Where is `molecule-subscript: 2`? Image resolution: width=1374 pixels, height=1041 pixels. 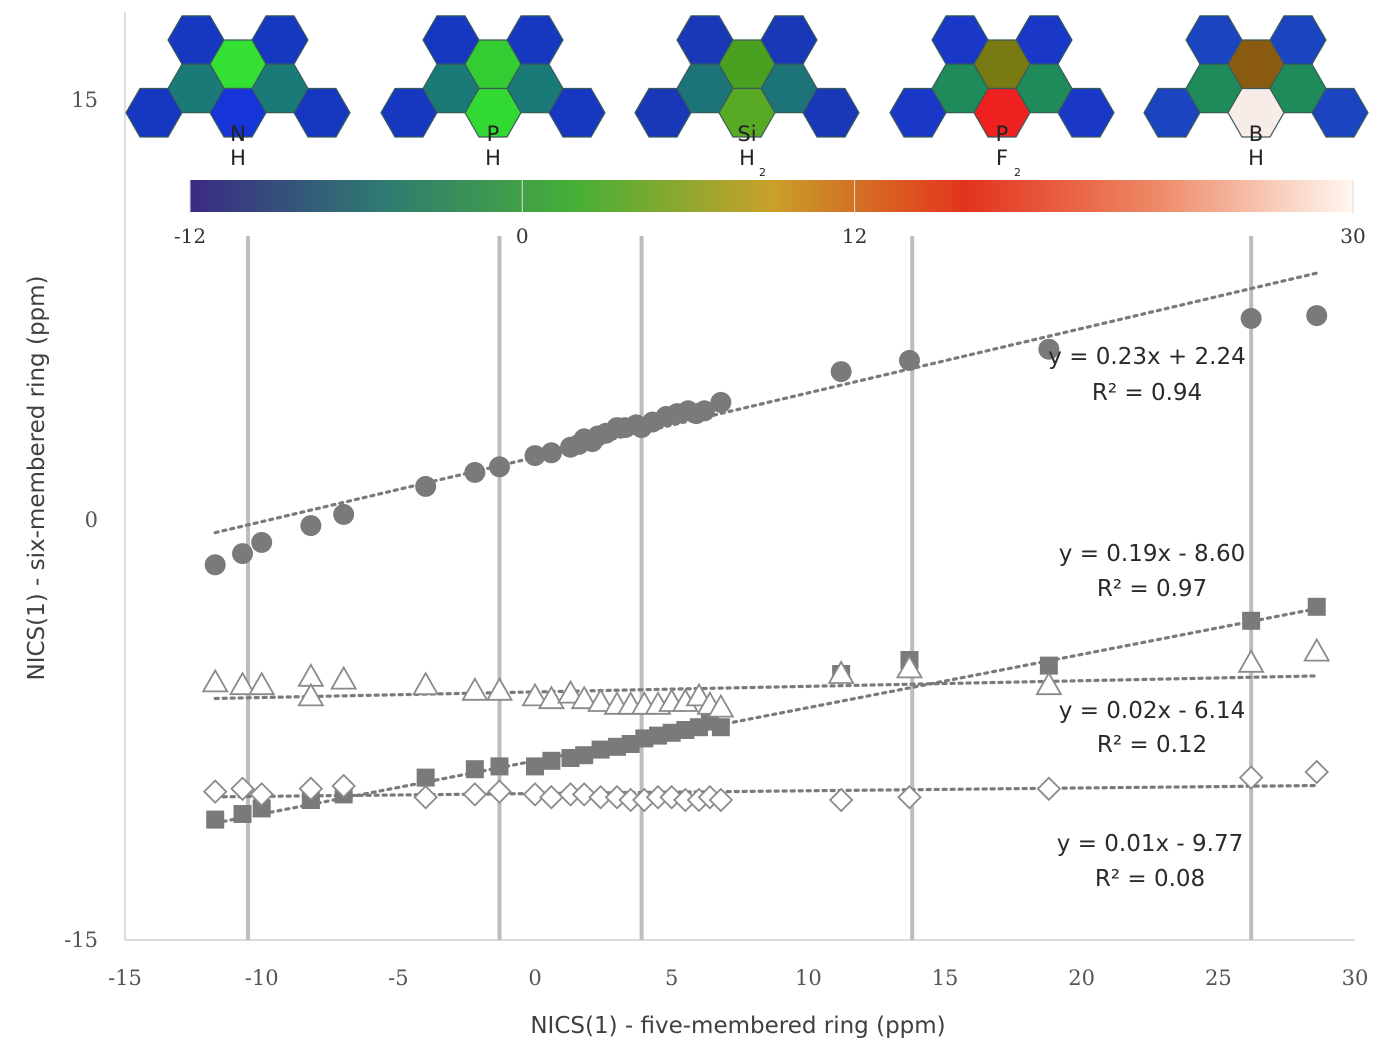 molecule-subscript: 2 is located at coordinates (762, 172).